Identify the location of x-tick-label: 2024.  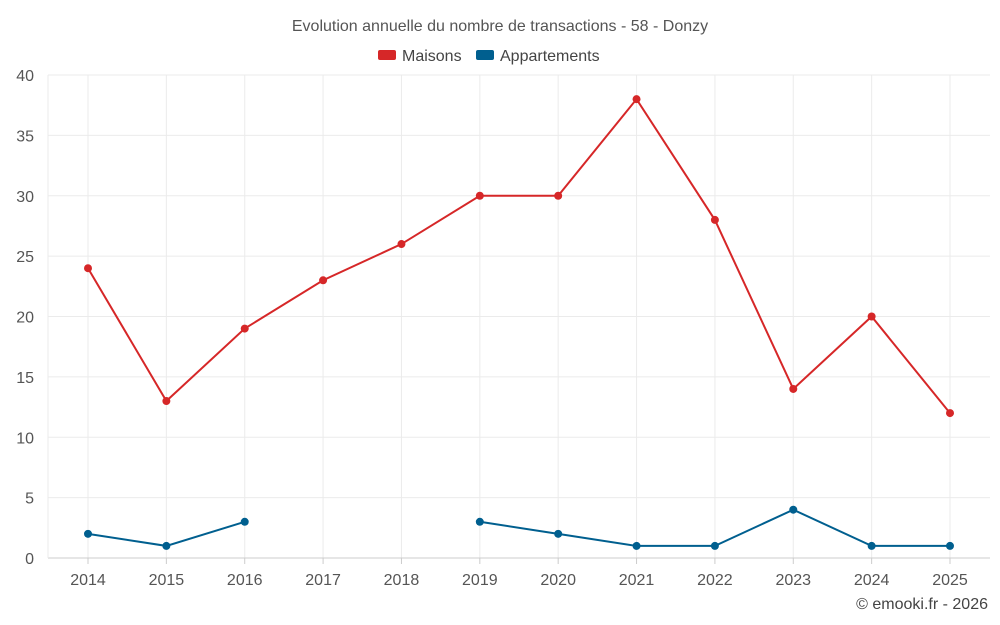
(872, 580).